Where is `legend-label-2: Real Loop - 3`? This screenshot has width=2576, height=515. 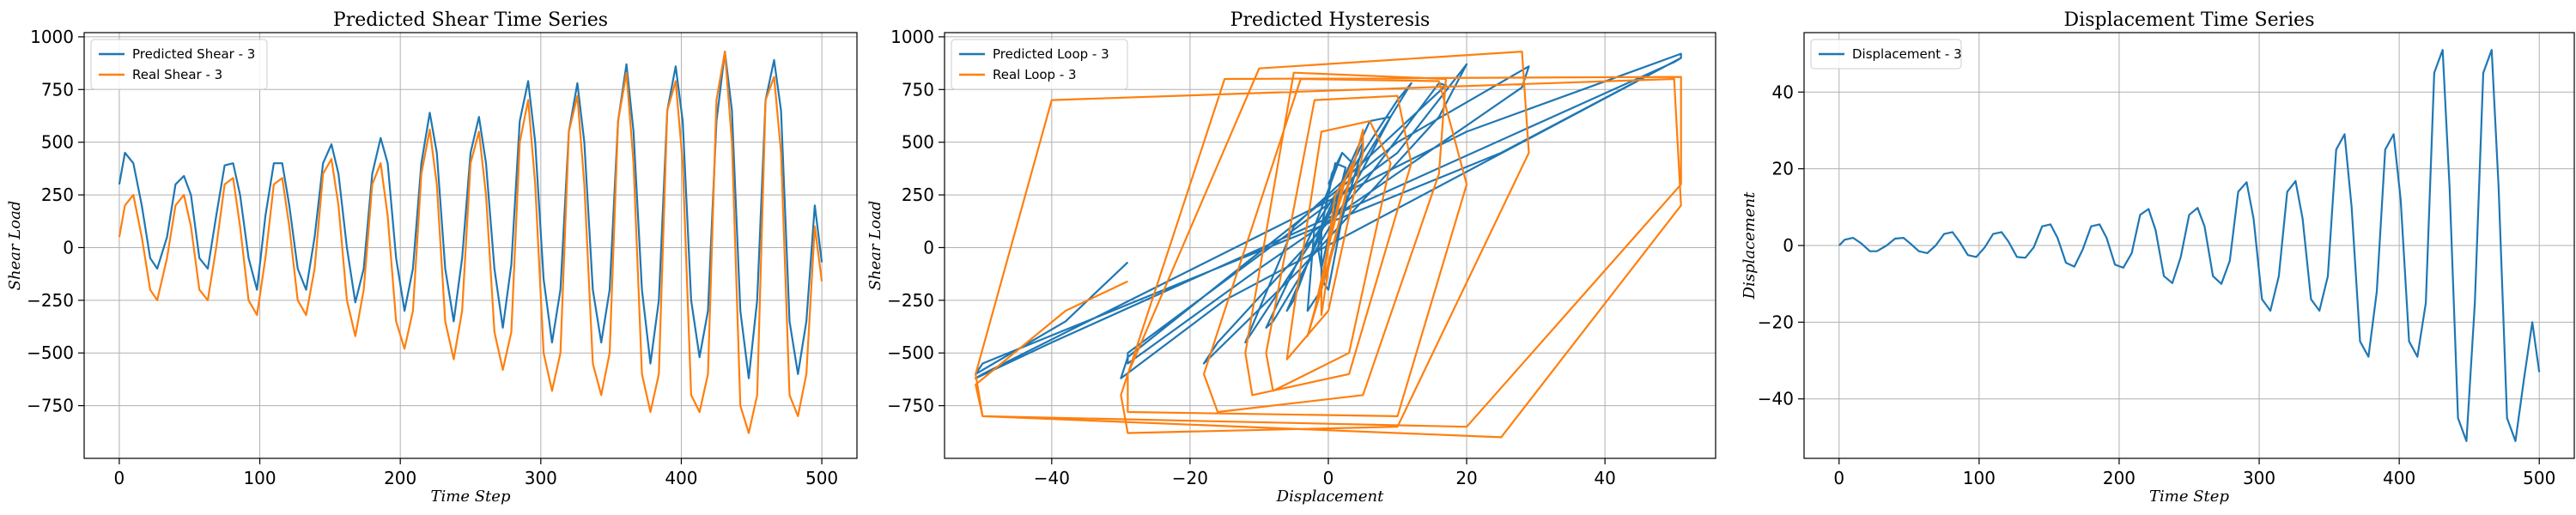 legend-label-2: Real Loop - 3 is located at coordinates (1035, 74).